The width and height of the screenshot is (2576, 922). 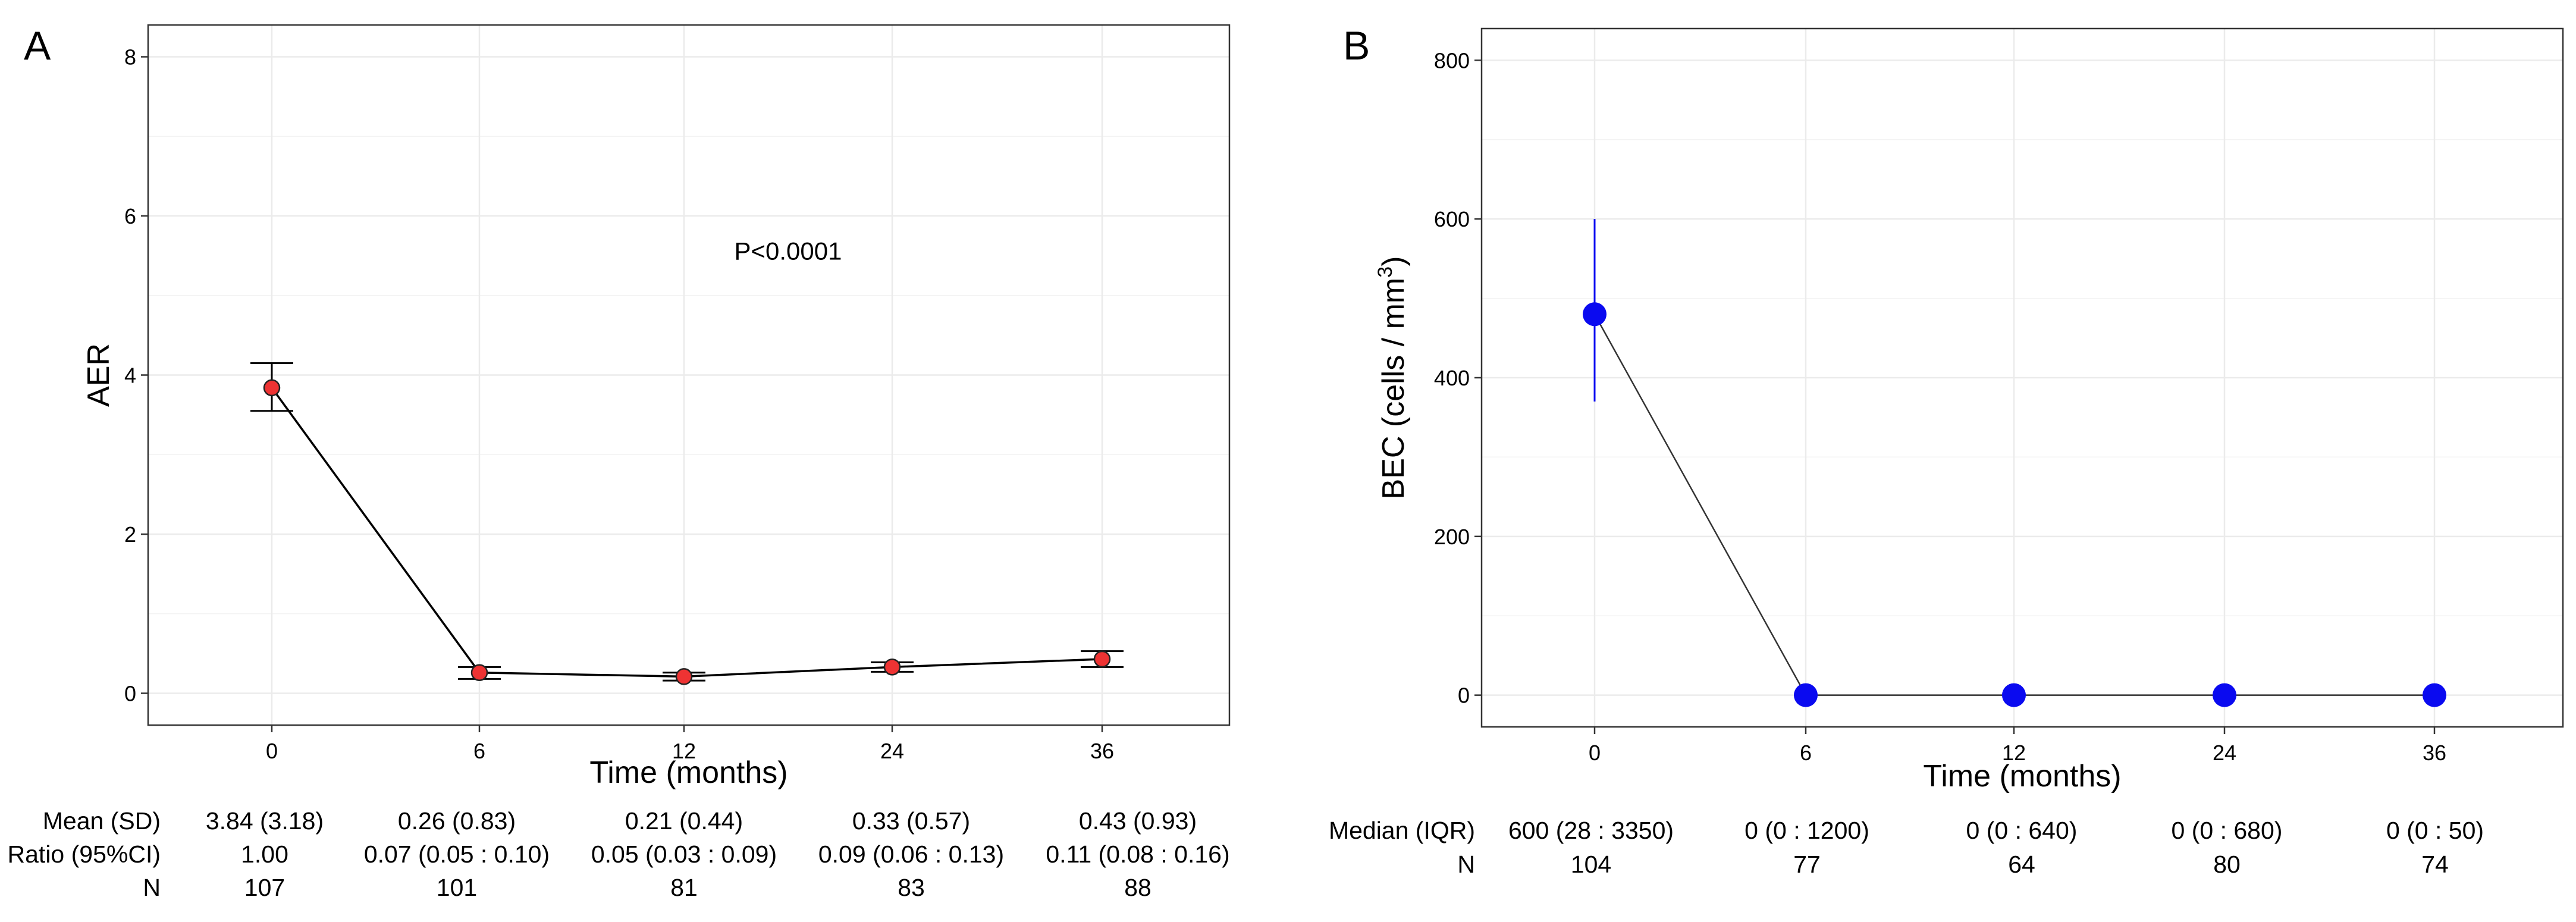 I want to click on panel-a-y-tick-label: 8, so click(x=130, y=57).